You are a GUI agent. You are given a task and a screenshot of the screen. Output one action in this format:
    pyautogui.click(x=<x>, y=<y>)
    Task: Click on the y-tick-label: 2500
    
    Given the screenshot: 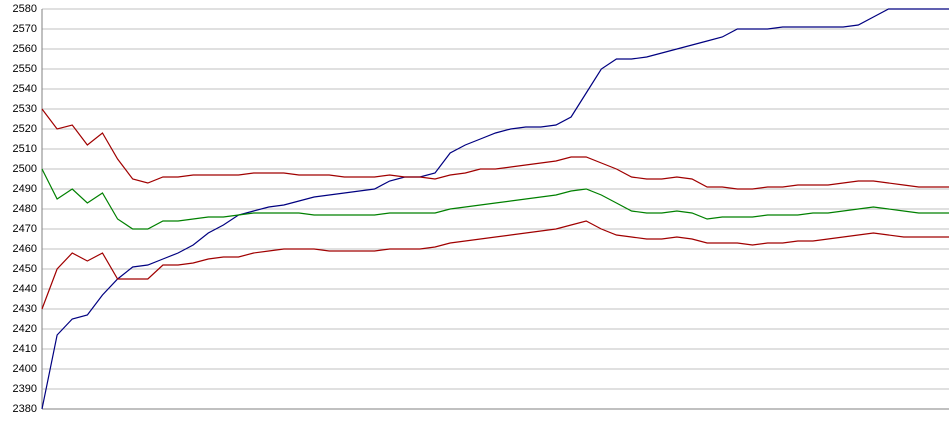 What is the action you would take?
    pyautogui.click(x=25, y=169)
    